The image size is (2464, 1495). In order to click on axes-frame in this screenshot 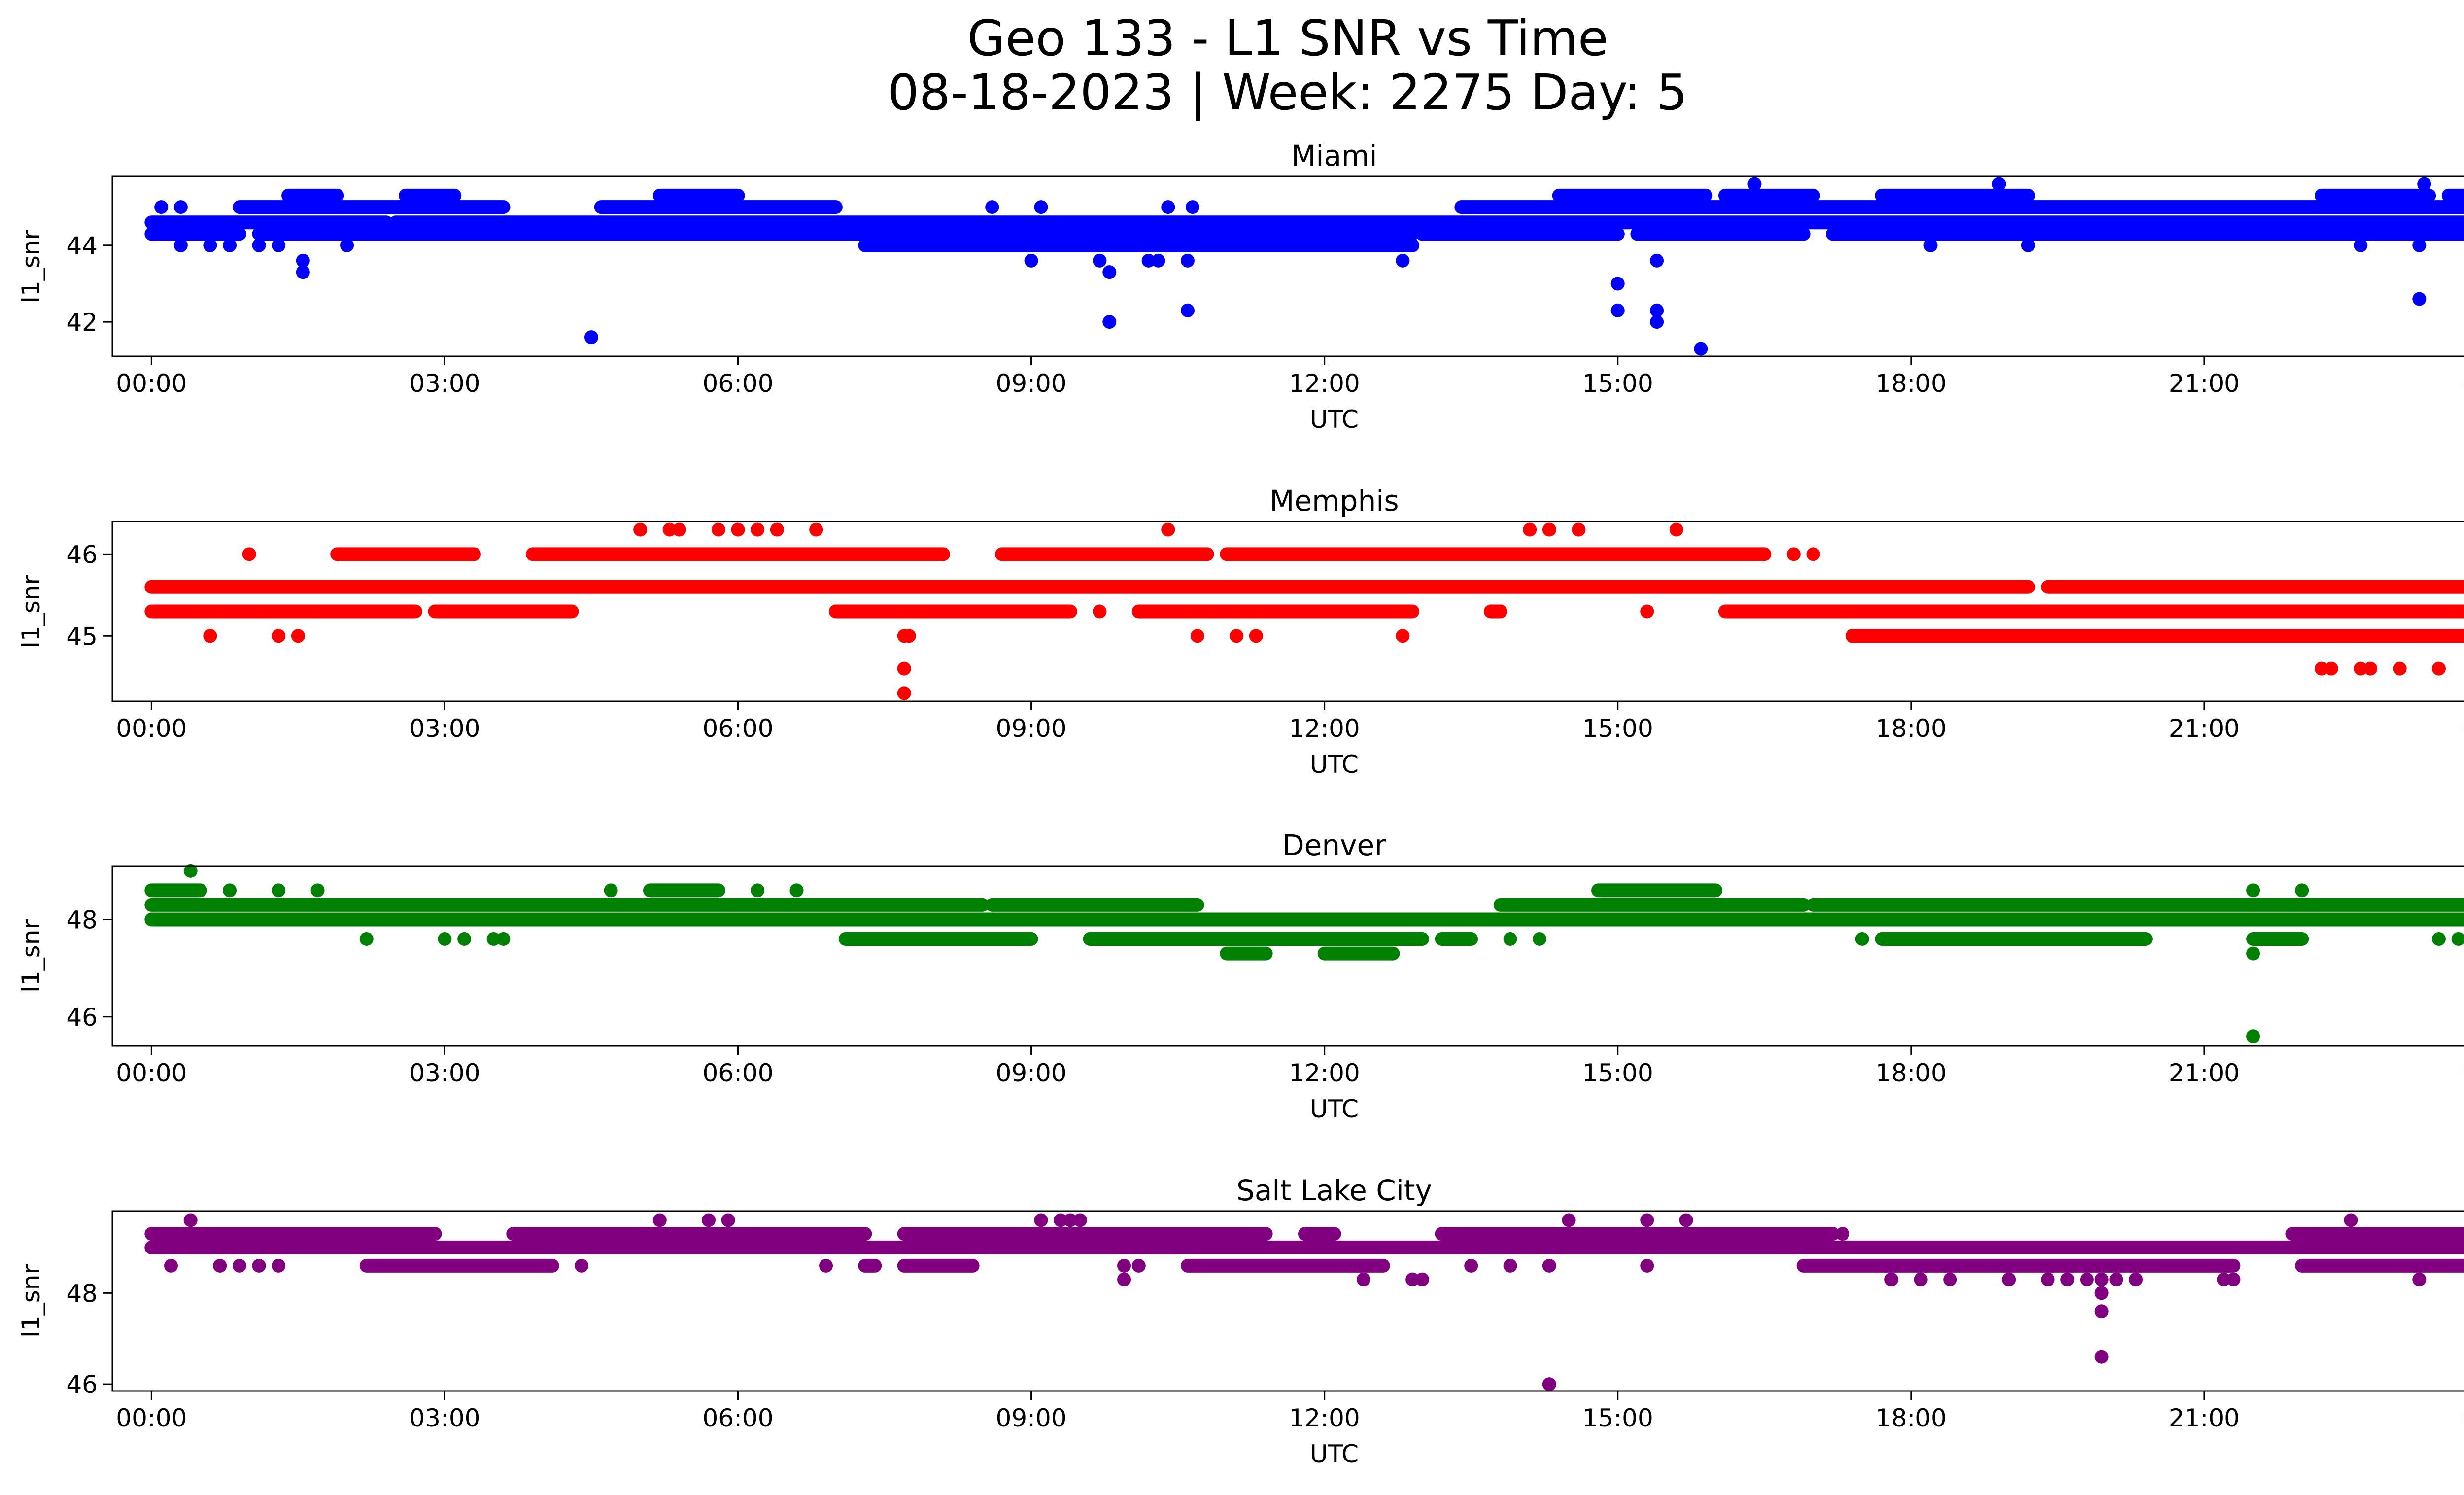, I will do `click(1287, 1301)`.